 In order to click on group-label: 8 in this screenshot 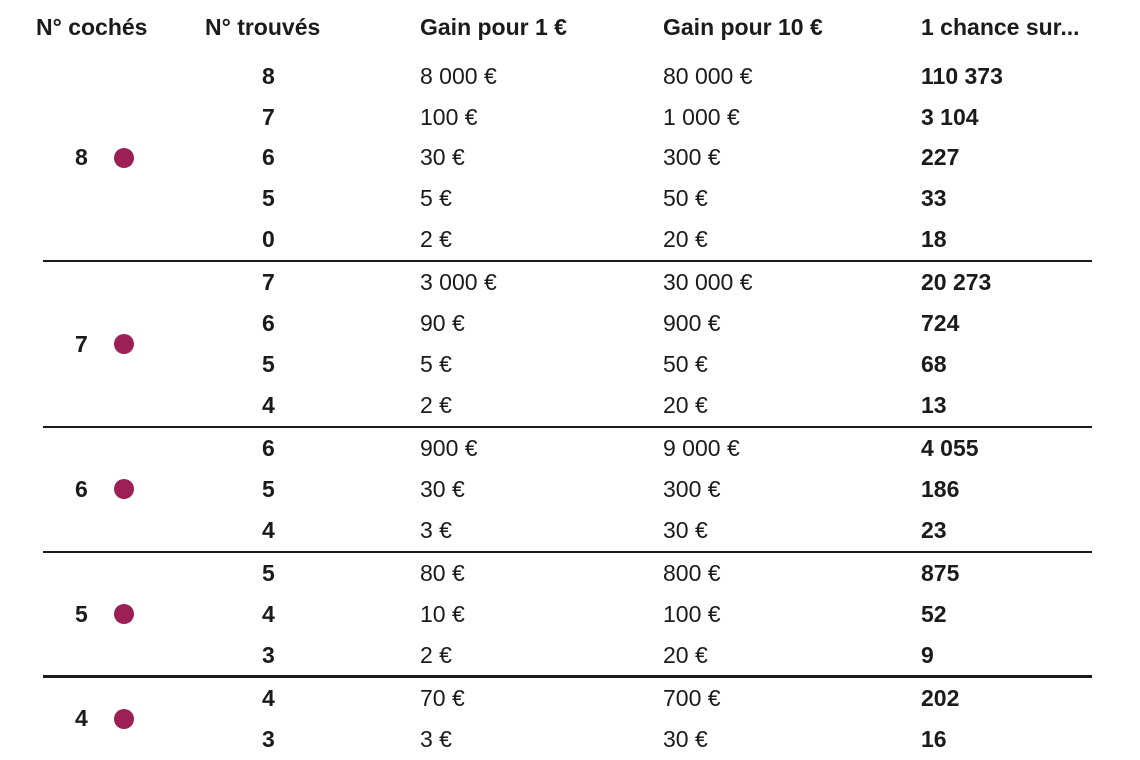, I will do `click(120, 158)`.